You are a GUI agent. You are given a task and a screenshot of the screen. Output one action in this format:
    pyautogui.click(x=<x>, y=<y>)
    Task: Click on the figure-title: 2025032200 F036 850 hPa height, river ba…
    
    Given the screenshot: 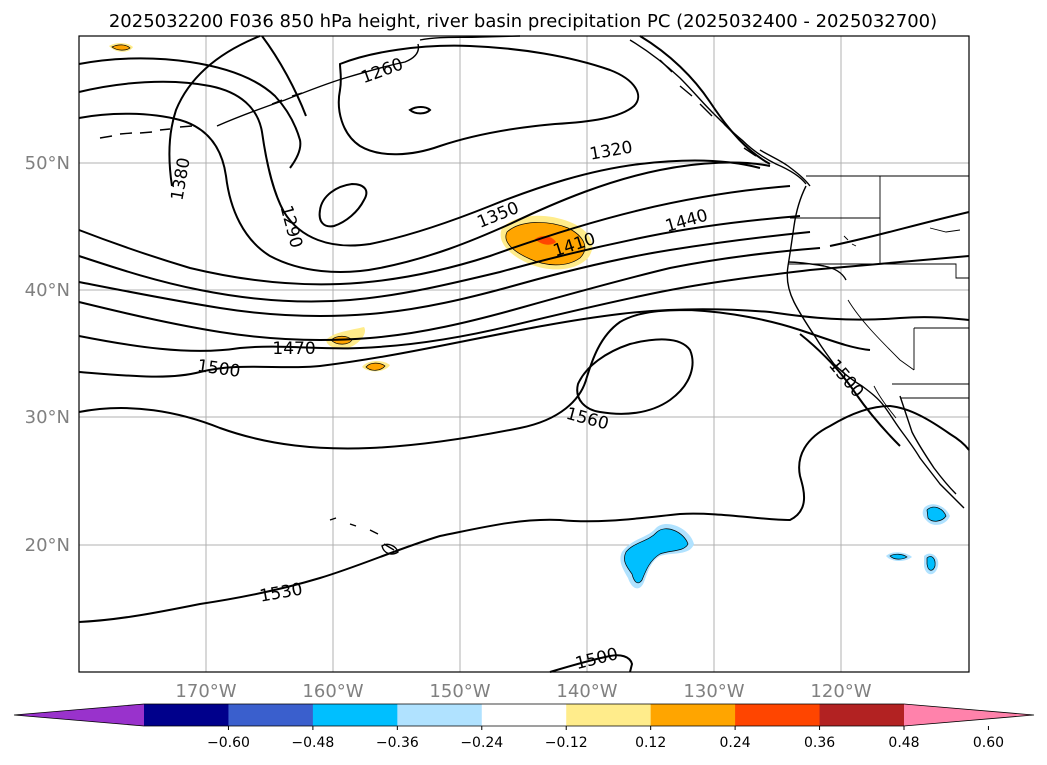 What is the action you would take?
    pyautogui.click(x=523, y=21)
    